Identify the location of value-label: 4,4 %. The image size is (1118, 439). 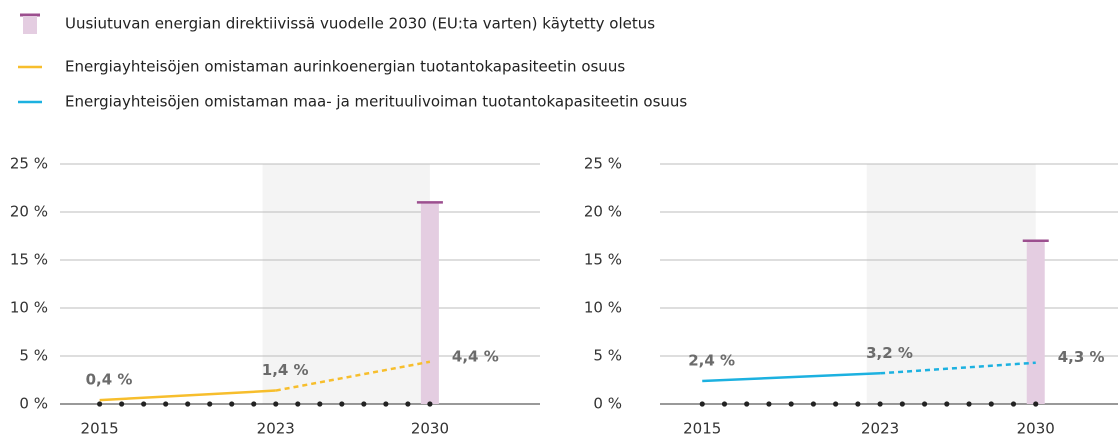
(475, 356).